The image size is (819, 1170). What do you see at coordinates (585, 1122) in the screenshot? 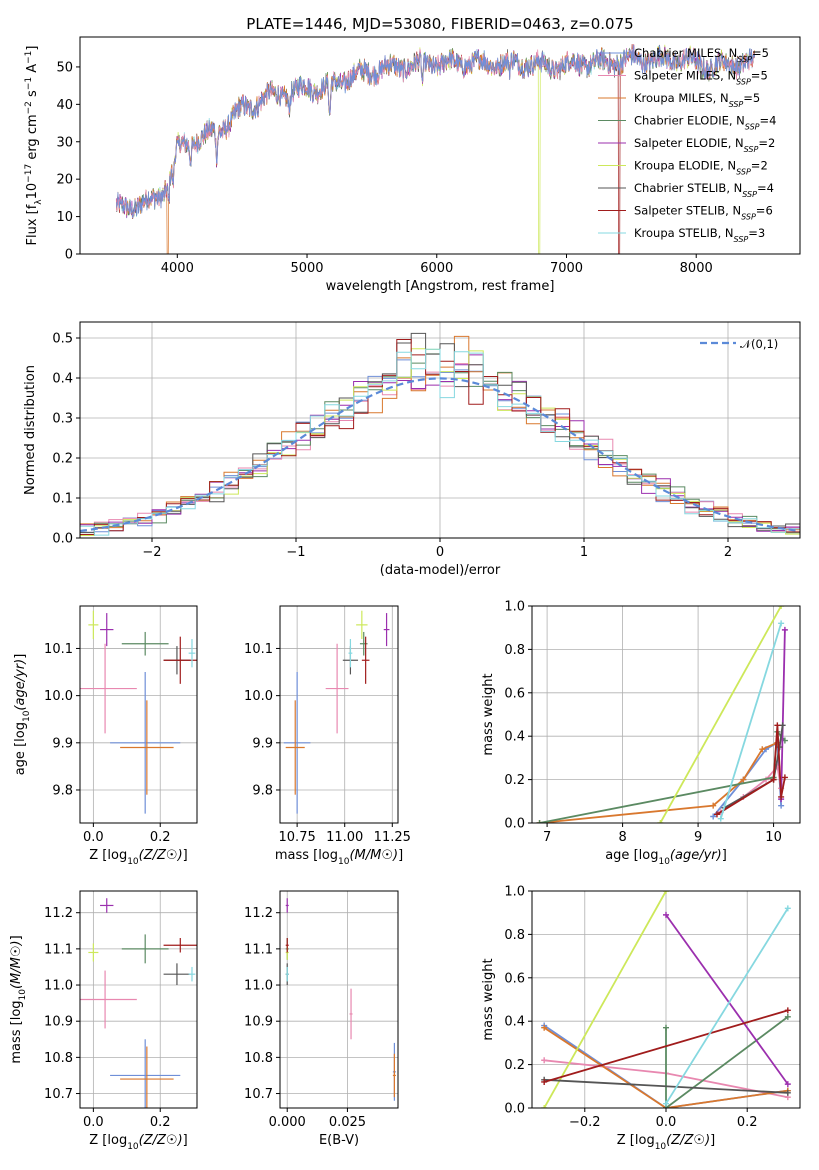
I see `x-tick-label: −0.2` at bounding box center [585, 1122].